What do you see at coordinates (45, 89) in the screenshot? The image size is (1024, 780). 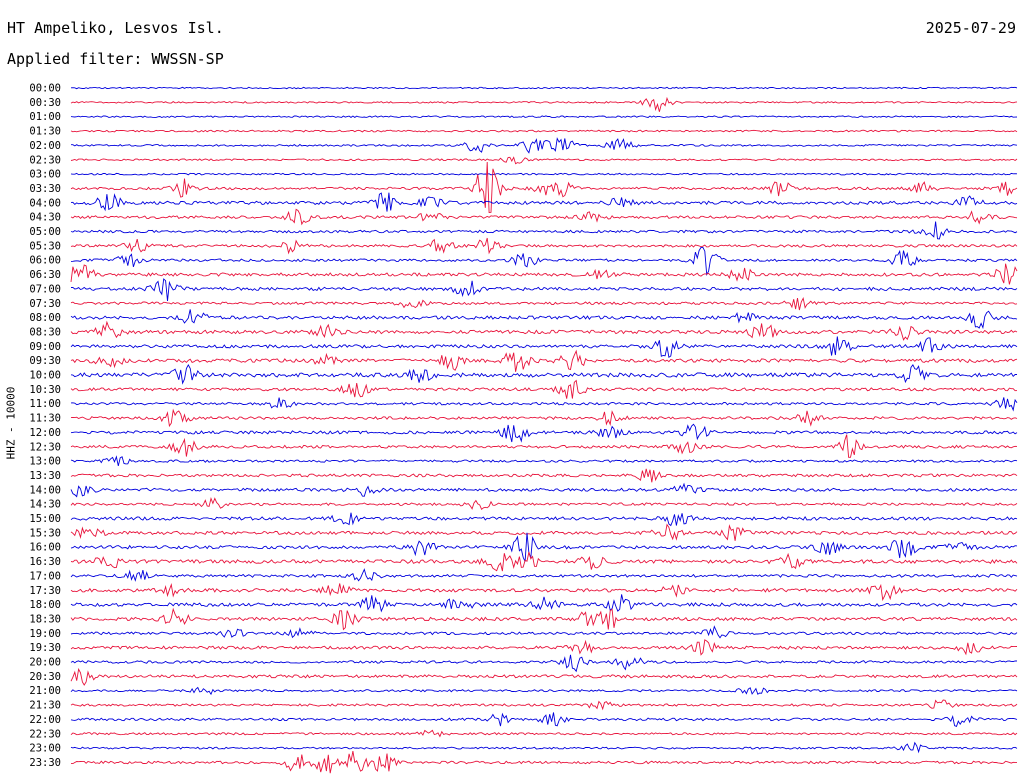 I see `time-tick-label: 00:00` at bounding box center [45, 89].